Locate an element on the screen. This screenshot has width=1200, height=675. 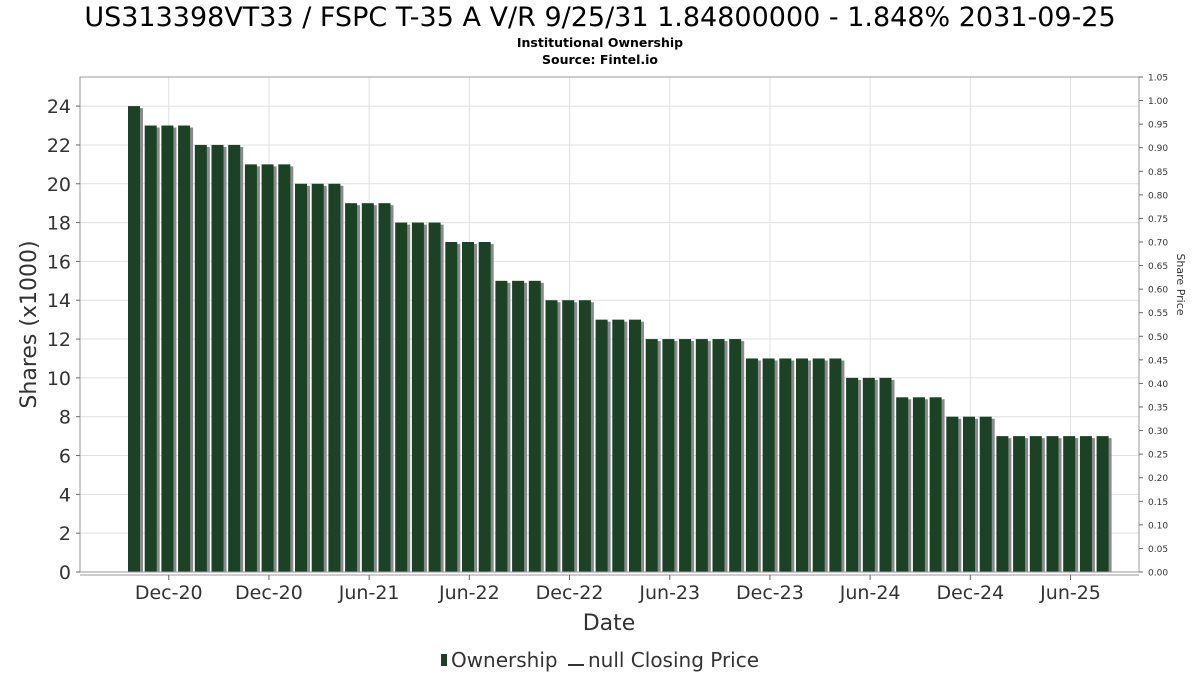
y-tick-label: 0 is located at coordinates (65, 573).